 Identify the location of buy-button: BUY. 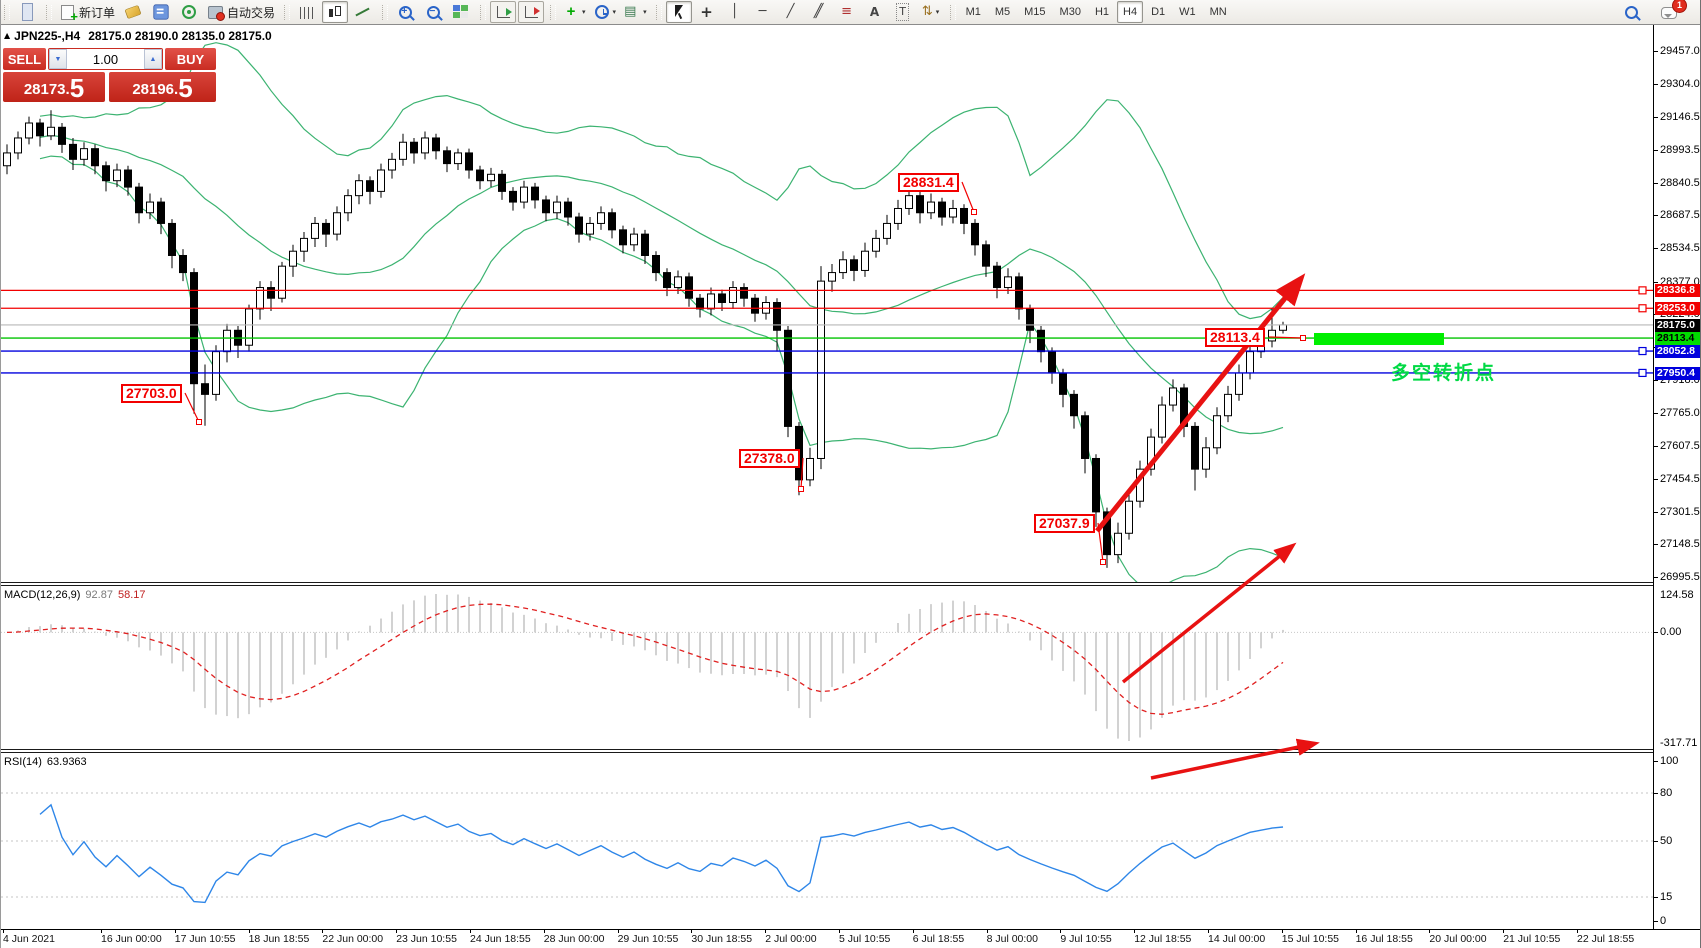
(190, 59).